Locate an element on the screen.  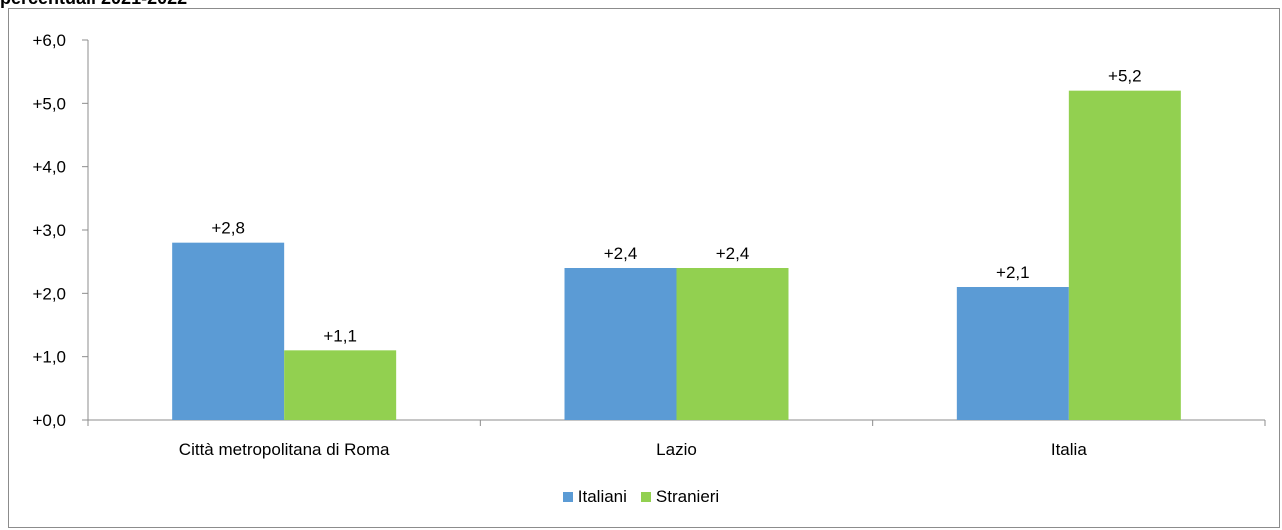
data-label: +2,1 is located at coordinates (1013, 272).